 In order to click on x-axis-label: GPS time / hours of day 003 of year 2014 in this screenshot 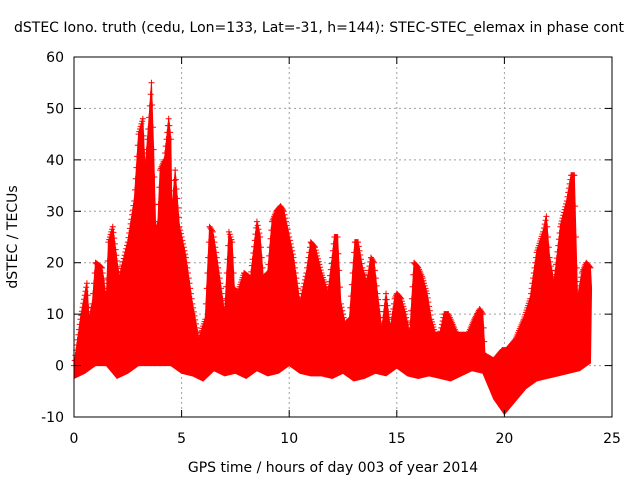, I will do `click(333, 468)`.